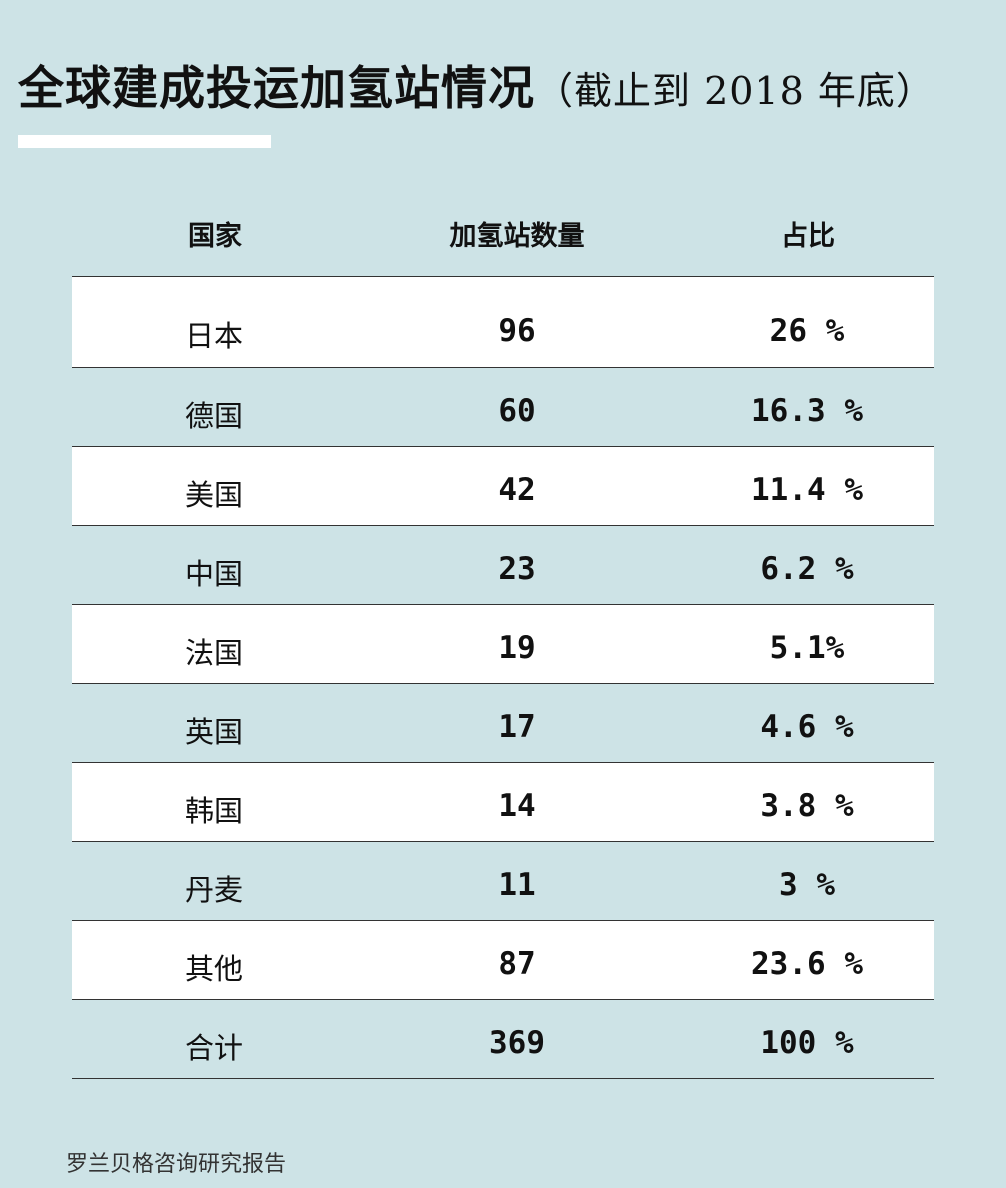  I want to click on table-row: 日本 96 26 %, so click(503, 322).